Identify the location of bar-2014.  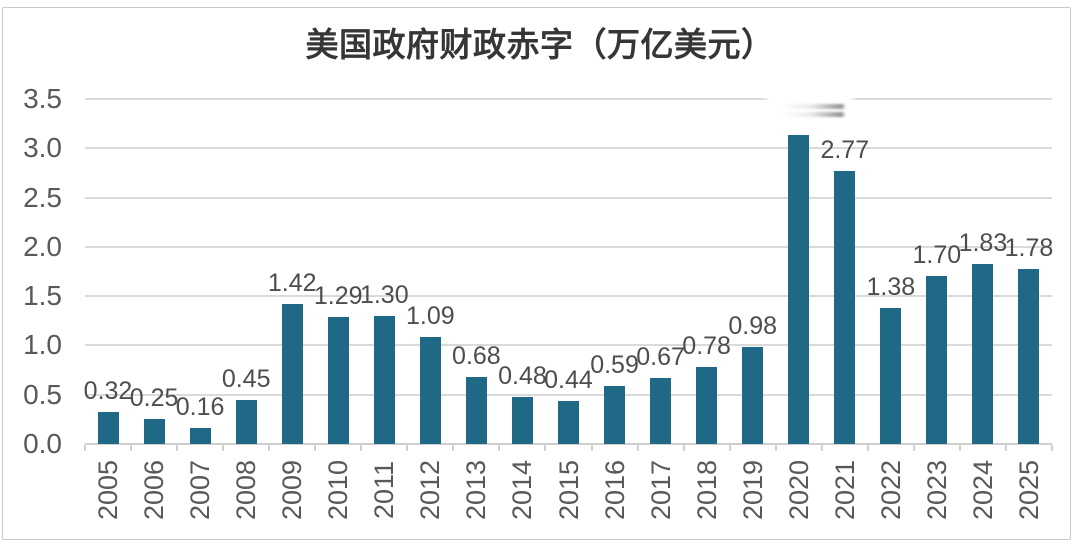
(522, 420).